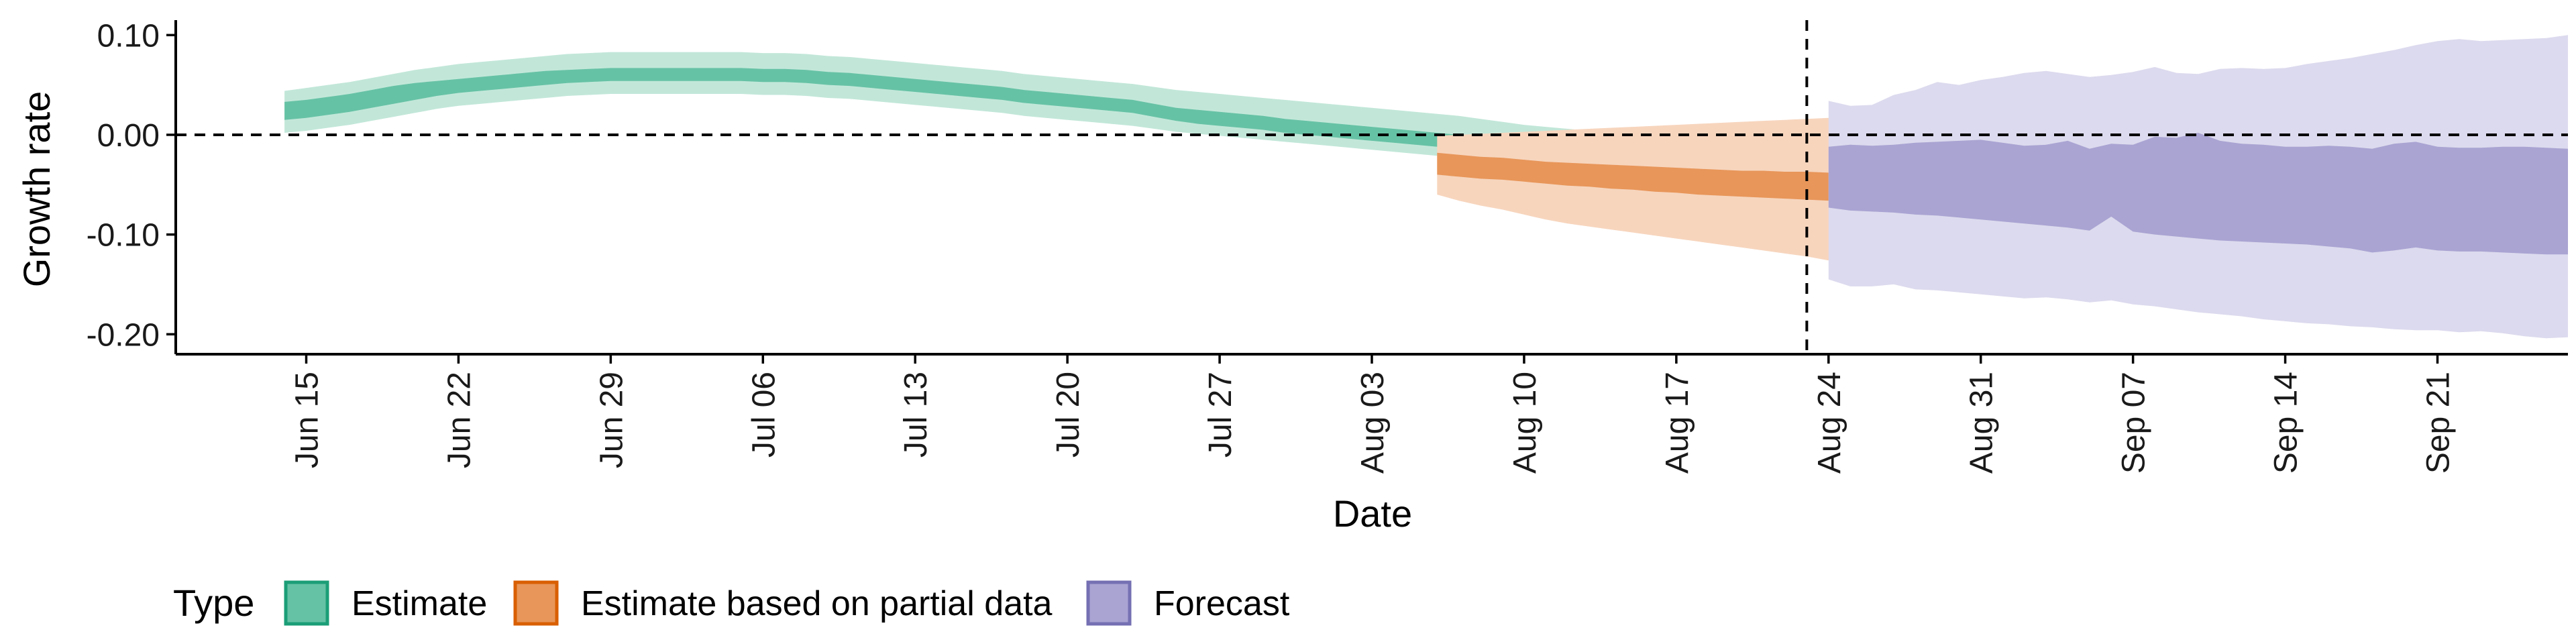 The image size is (2576, 644). What do you see at coordinates (123, 236) in the screenshot?
I see `y-tick-label: -0.10` at bounding box center [123, 236].